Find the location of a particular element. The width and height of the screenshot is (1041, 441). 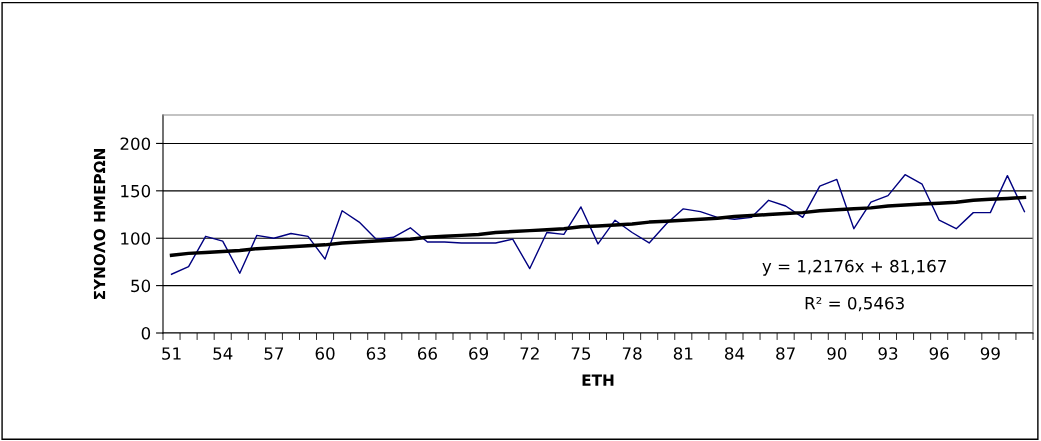

x-axis-title: ΕΤΗ is located at coordinates (598, 380).